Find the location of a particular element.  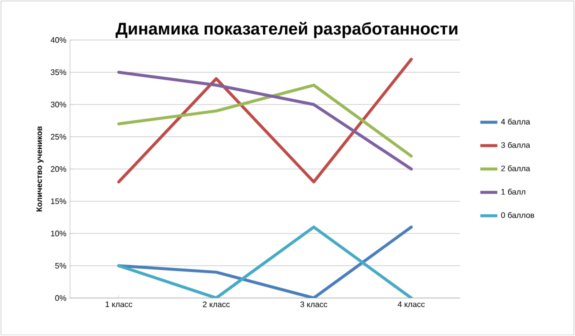

y-tick-label: 35% is located at coordinates (58, 72).